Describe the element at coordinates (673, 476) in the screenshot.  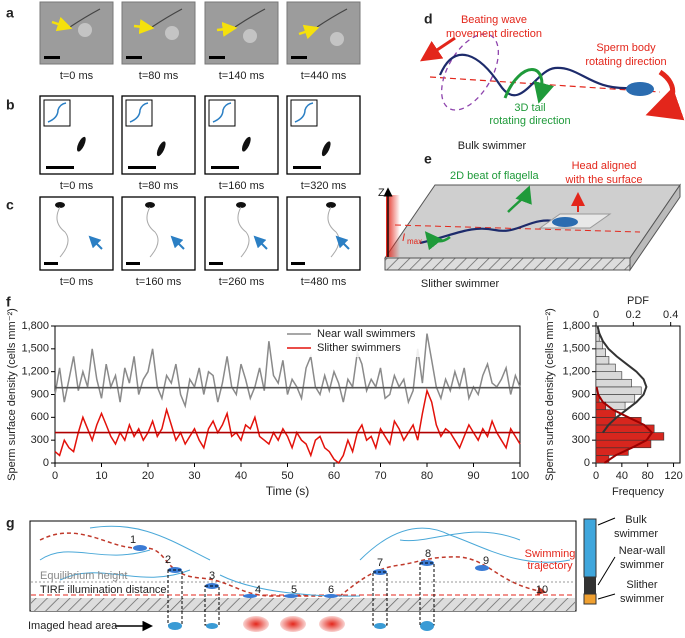
I see `x-tick-label: 120` at that location.